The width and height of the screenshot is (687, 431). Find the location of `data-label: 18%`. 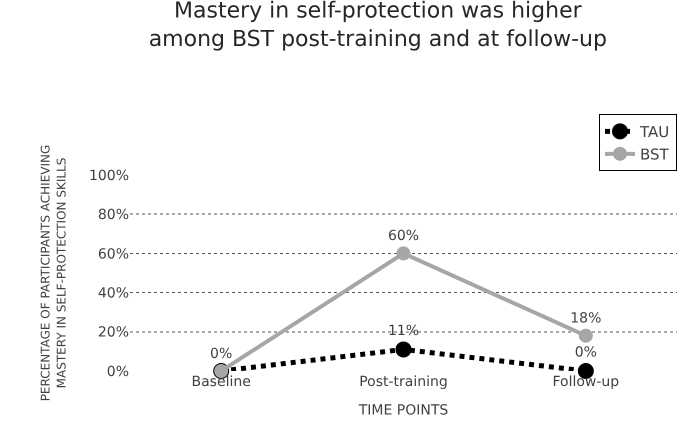

data-label: 18% is located at coordinates (586, 318).